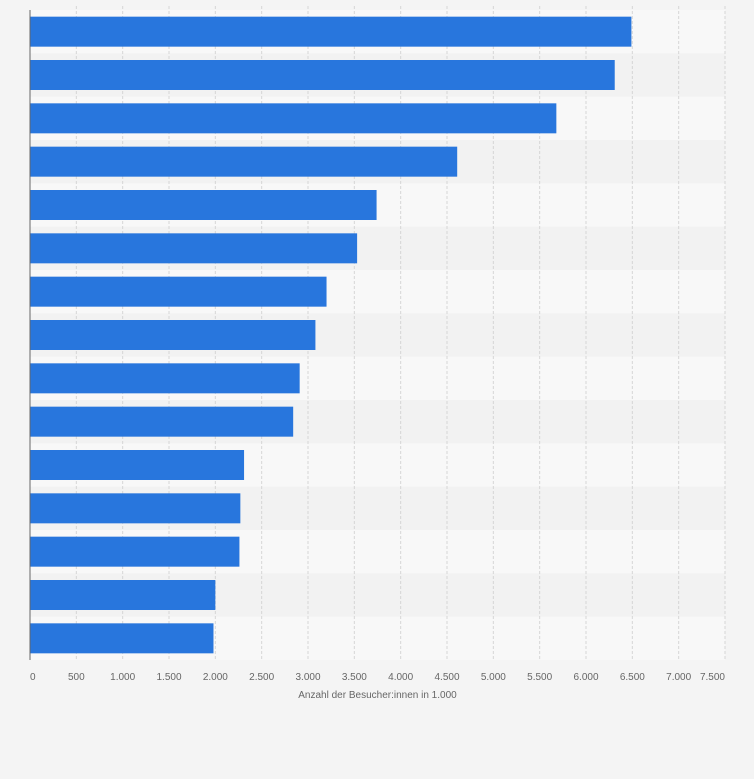  Describe the element at coordinates (122, 677) in the screenshot. I see `x-tick-label: 1.000` at that location.